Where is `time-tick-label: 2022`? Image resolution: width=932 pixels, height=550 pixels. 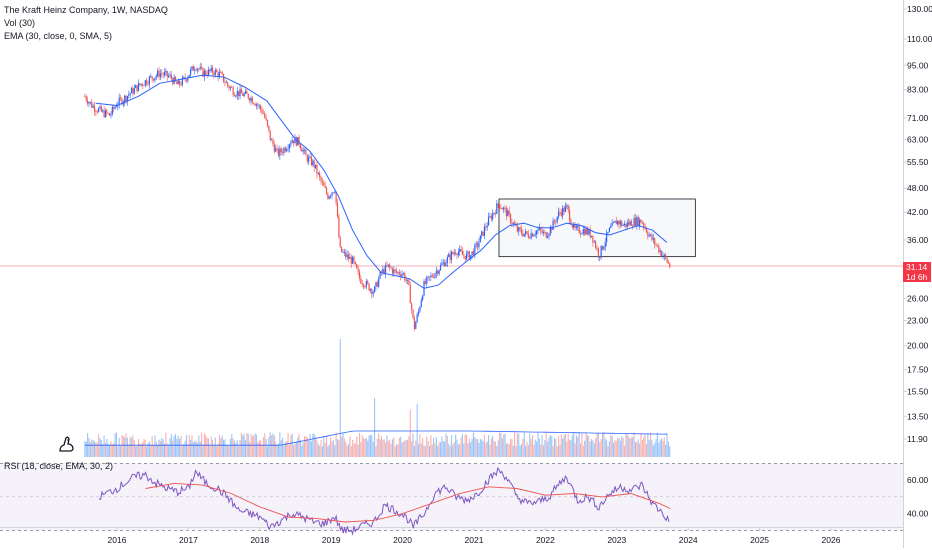 time-tick-label: 2022 is located at coordinates (545, 540).